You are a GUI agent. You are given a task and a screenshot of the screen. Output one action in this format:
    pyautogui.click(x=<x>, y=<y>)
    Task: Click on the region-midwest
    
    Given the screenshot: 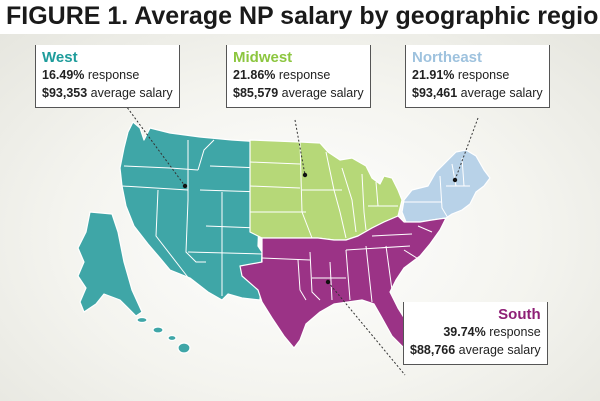 What is the action you would take?
    pyautogui.click(x=326, y=190)
    